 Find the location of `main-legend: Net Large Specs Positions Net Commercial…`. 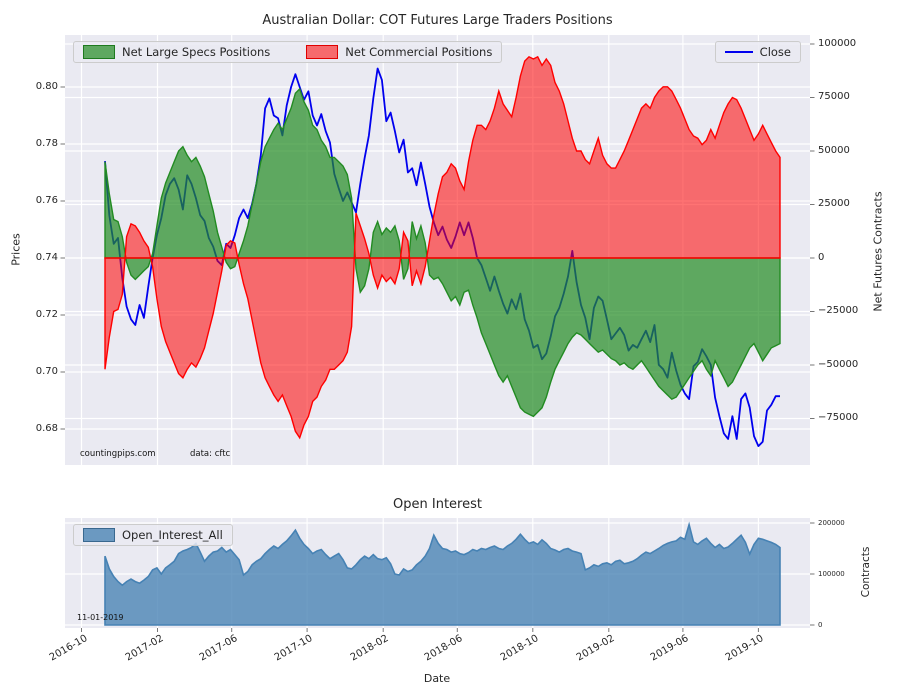

main-legend: Net Large Specs Positions Net Commercial… is located at coordinates (288, 52).